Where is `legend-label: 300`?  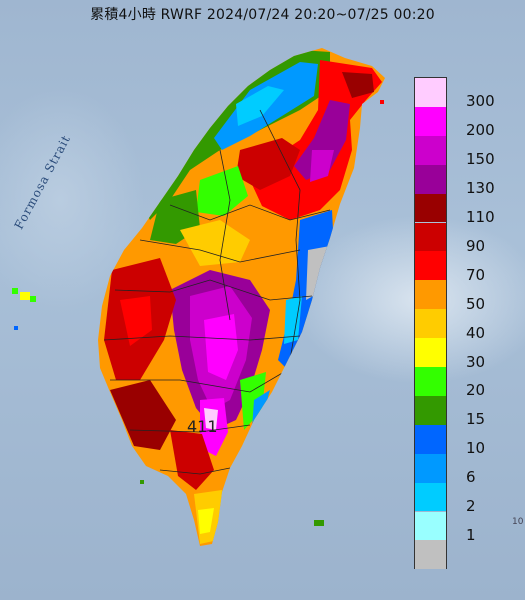
legend-label: 300 is located at coordinates (480, 101).